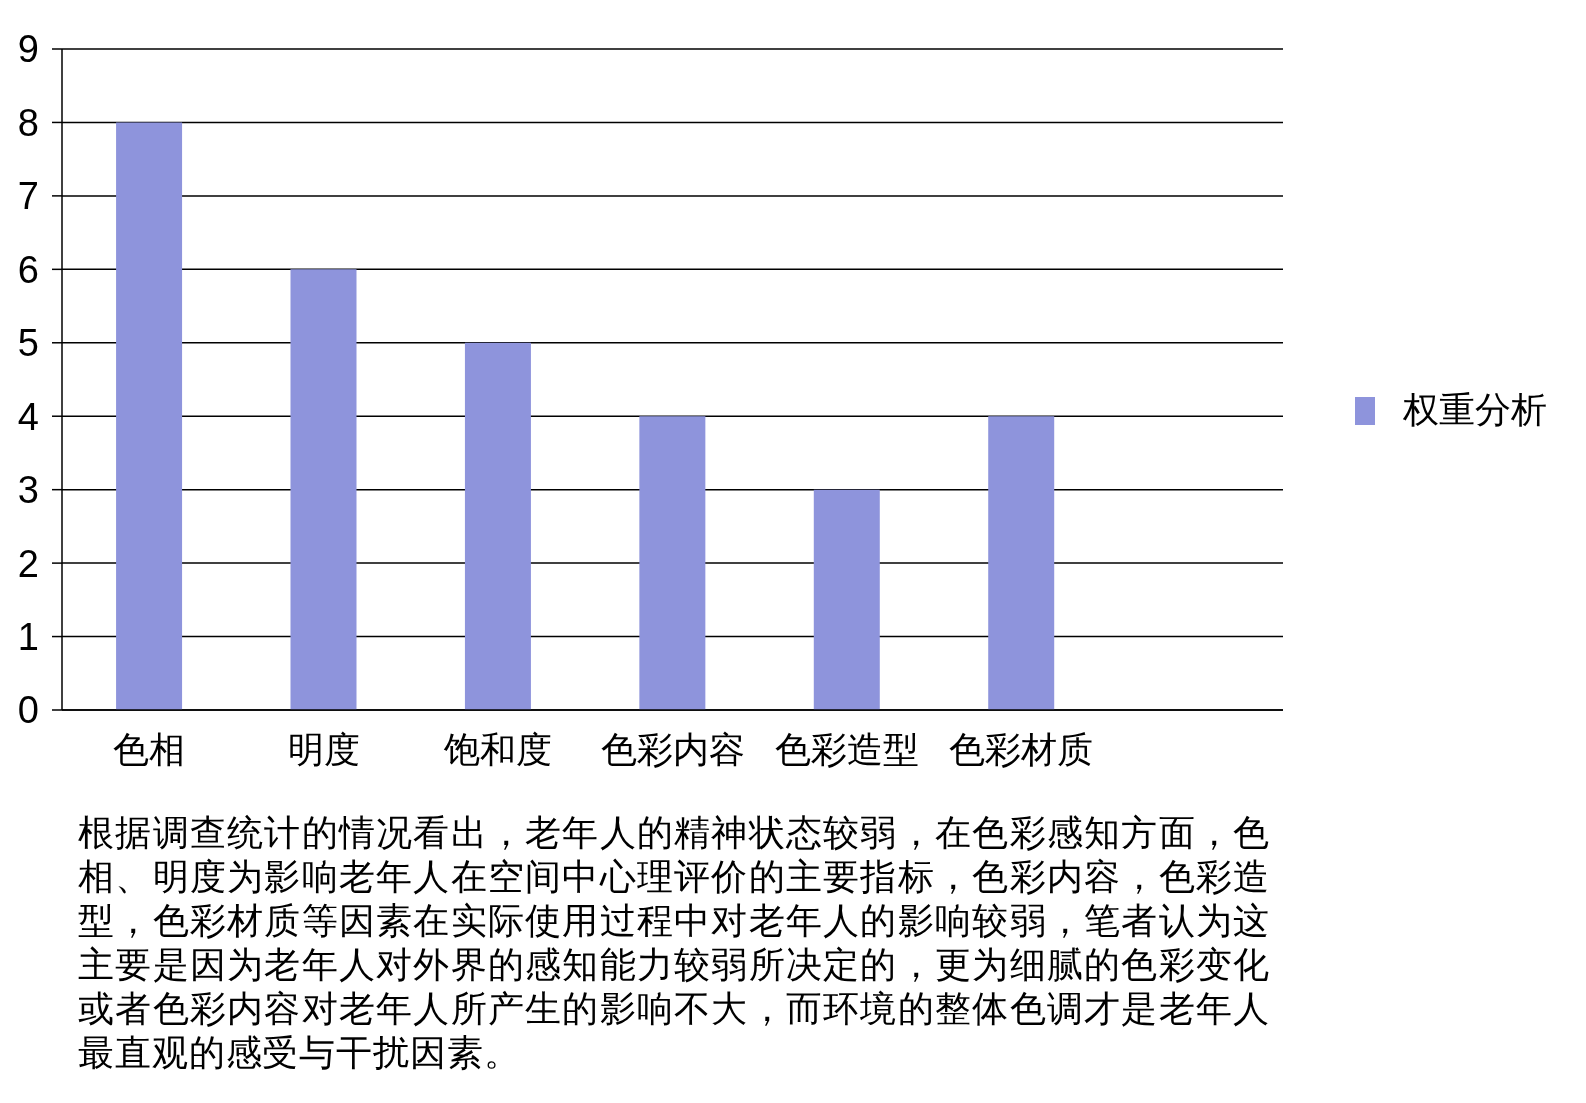 The image size is (1586, 1103). Describe the element at coordinates (28, 637) in the screenshot. I see `y-tick-label: 1` at that location.